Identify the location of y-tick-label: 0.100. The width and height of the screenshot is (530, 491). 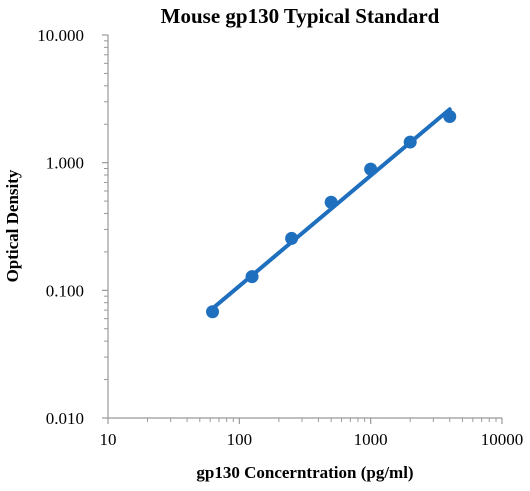
(65, 290).